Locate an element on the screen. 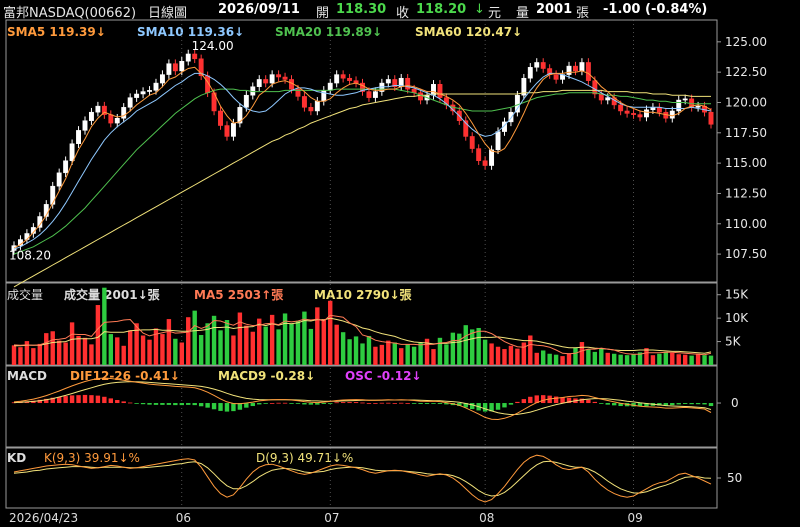 The height and width of the screenshot is (527, 800). period-label: 日線圖 is located at coordinates (168, 13).